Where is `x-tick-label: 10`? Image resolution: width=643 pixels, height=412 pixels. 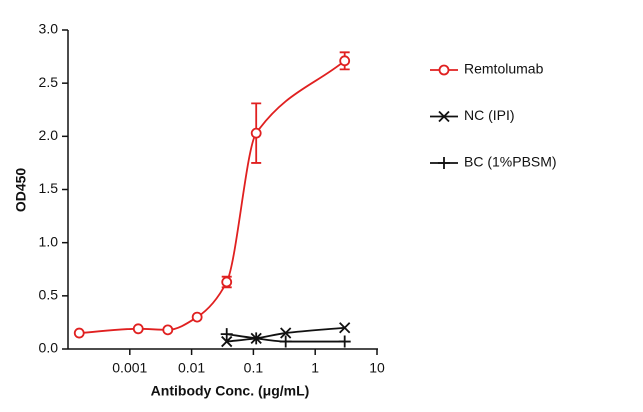
x-tick-label: 10 is located at coordinates (377, 368).